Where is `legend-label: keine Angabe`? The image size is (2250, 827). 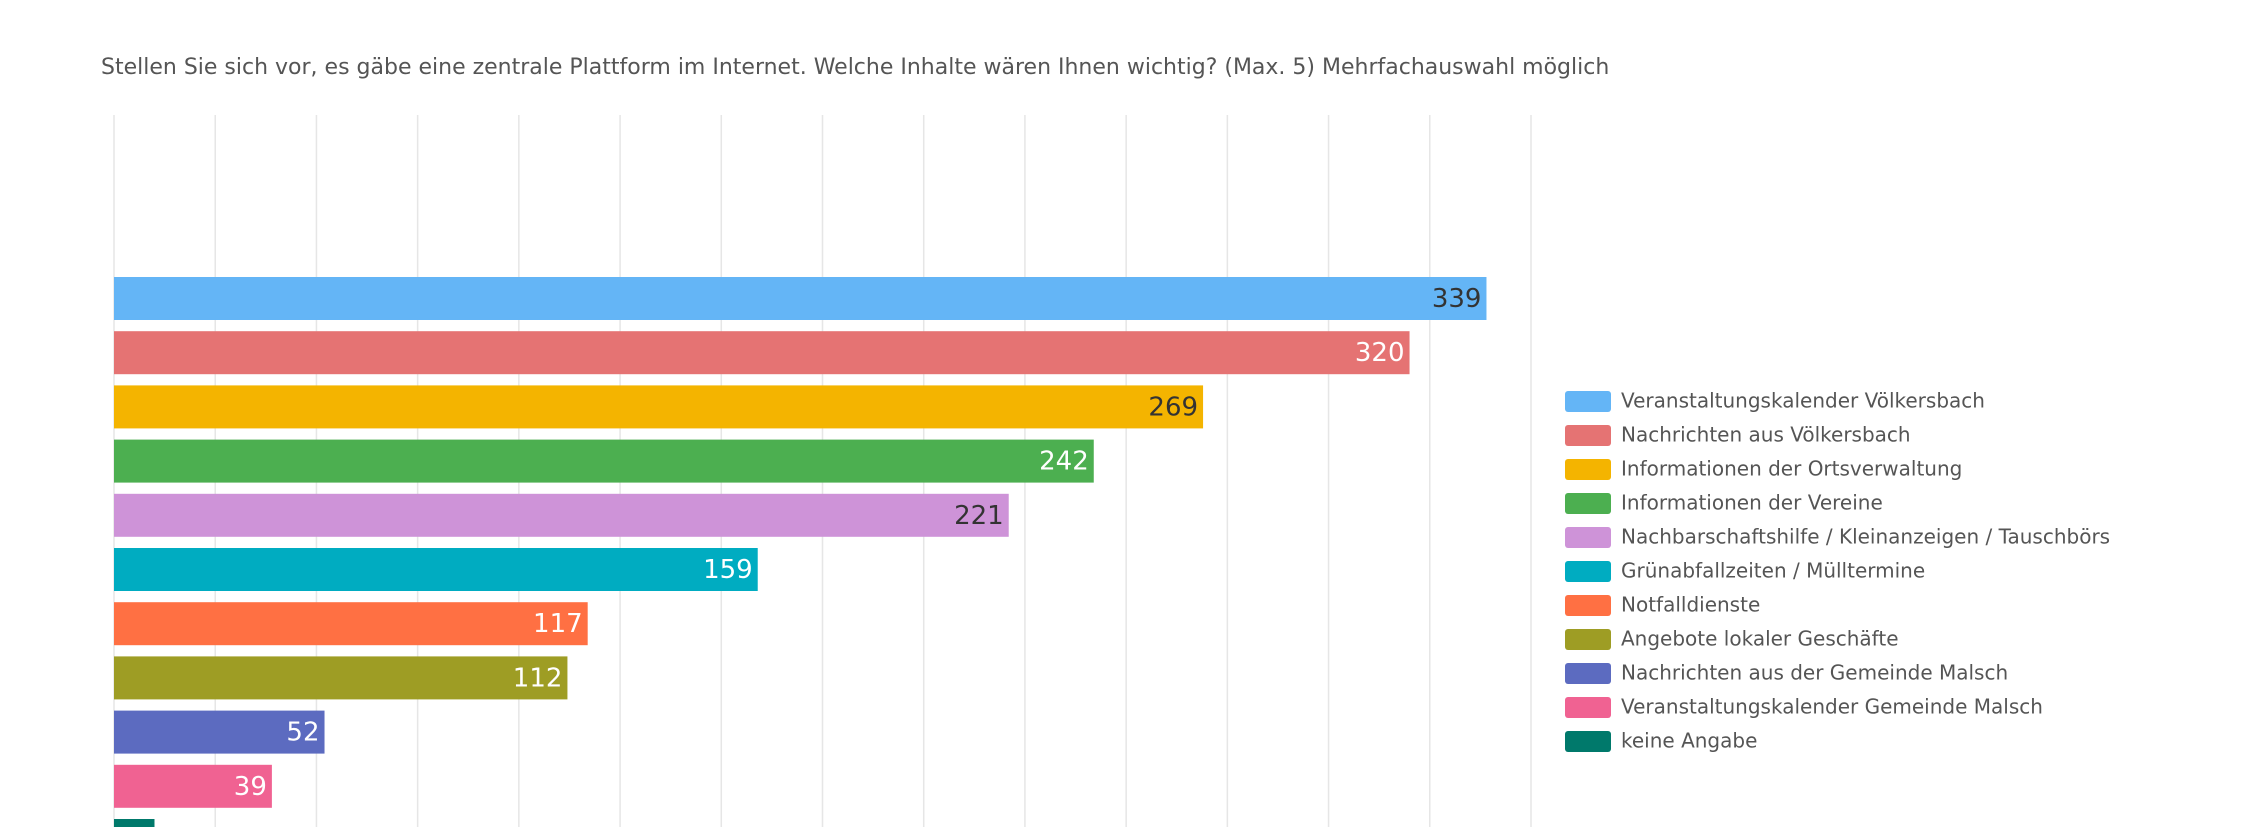 legend-label: keine Angabe is located at coordinates (1689, 741).